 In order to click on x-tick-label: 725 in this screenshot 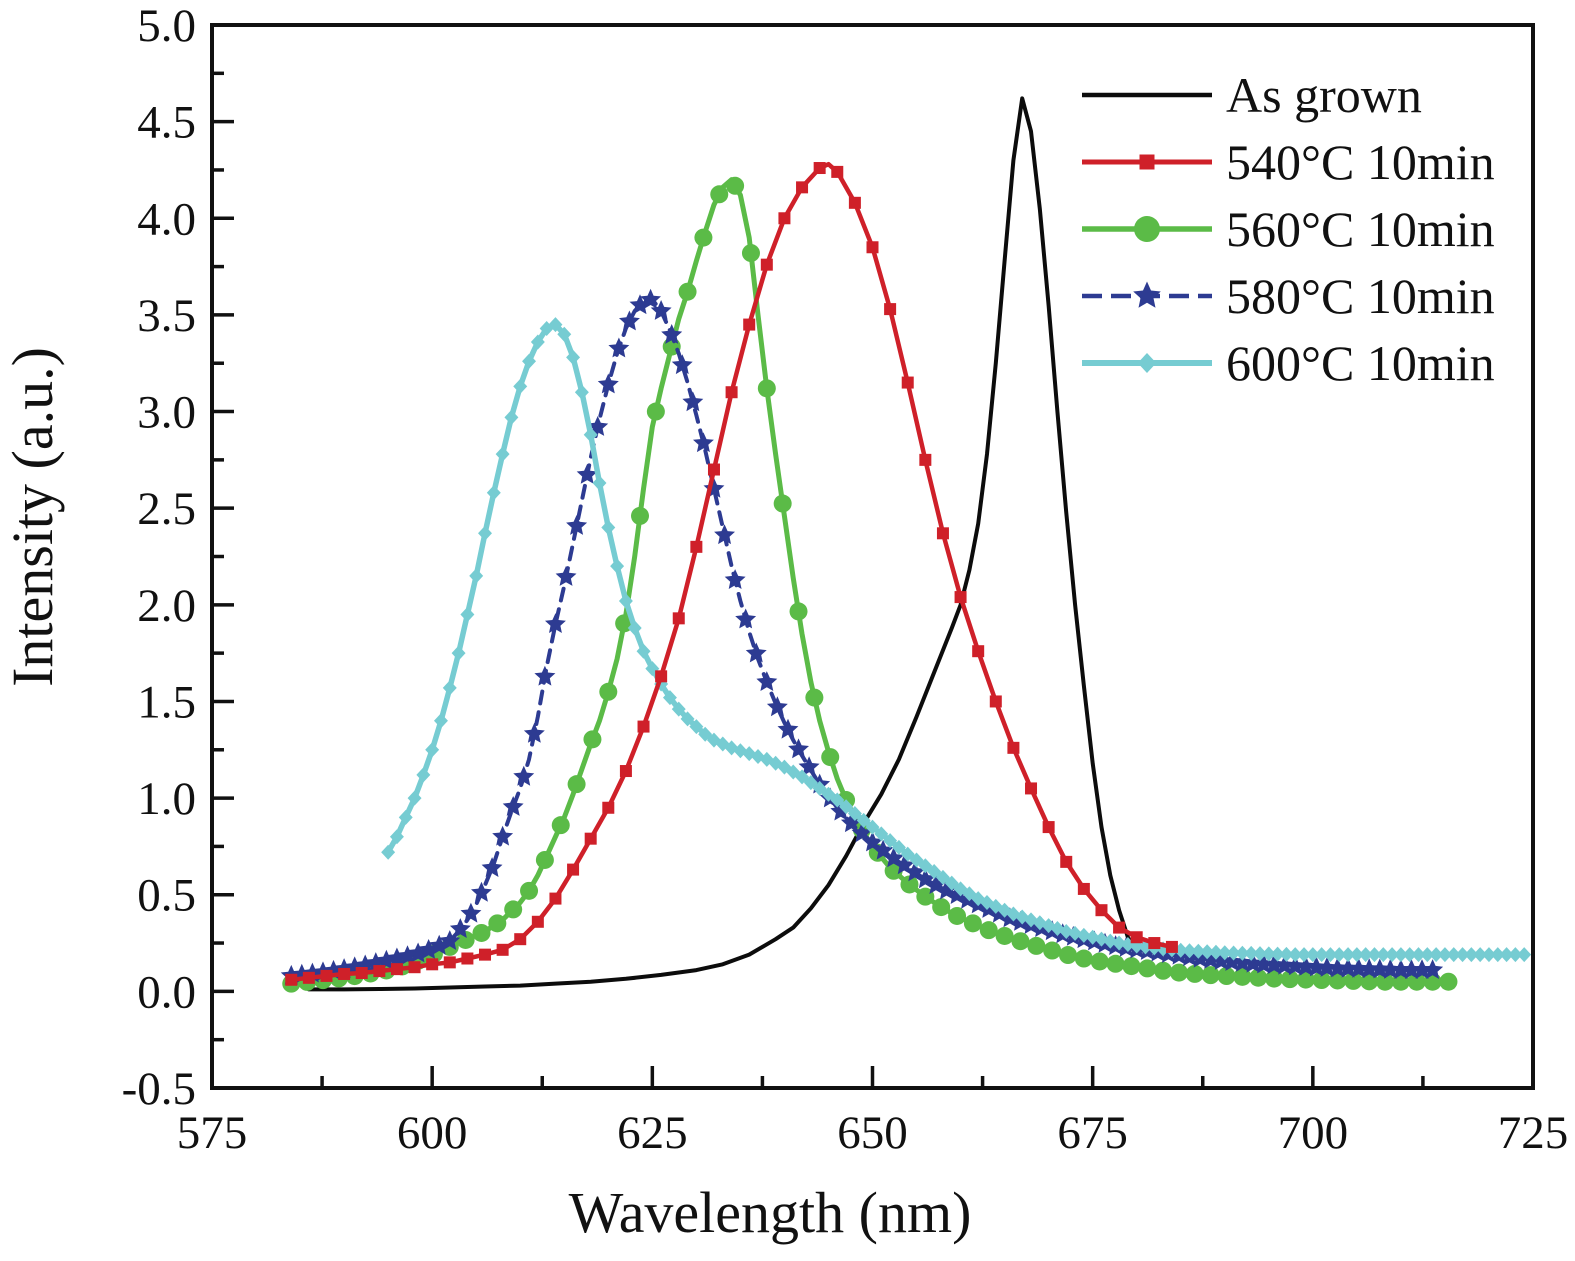, I will do `click(1533, 1133)`.